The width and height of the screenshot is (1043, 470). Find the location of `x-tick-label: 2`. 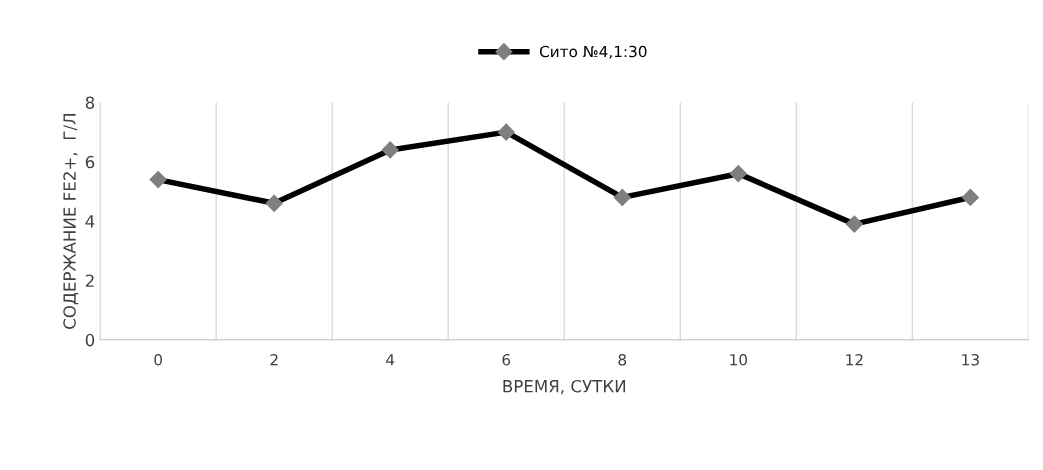

x-tick-label: 2 is located at coordinates (274, 359).